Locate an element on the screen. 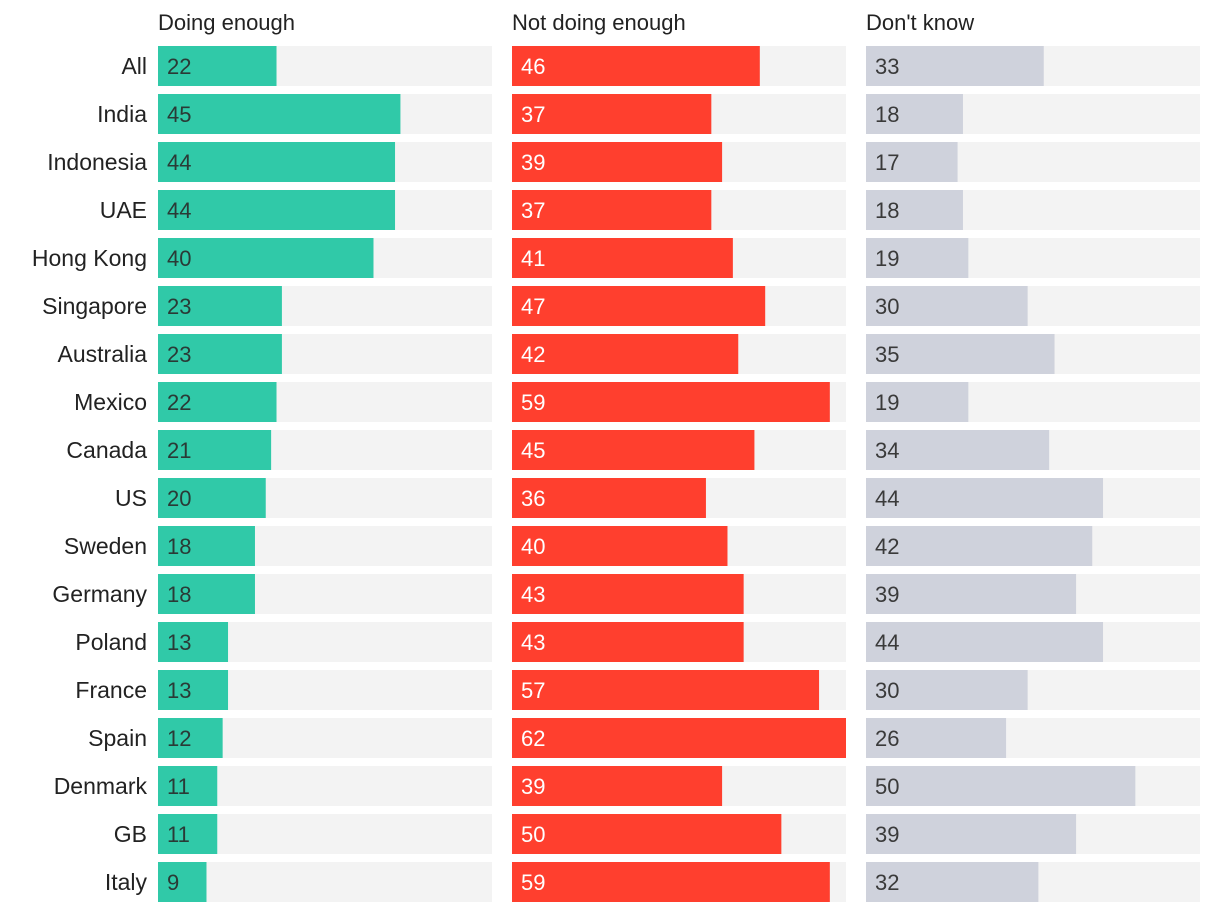 Image resolution: width=1220 pixels, height=912 pixels. category-label-gb: GB is located at coordinates (130, 834).